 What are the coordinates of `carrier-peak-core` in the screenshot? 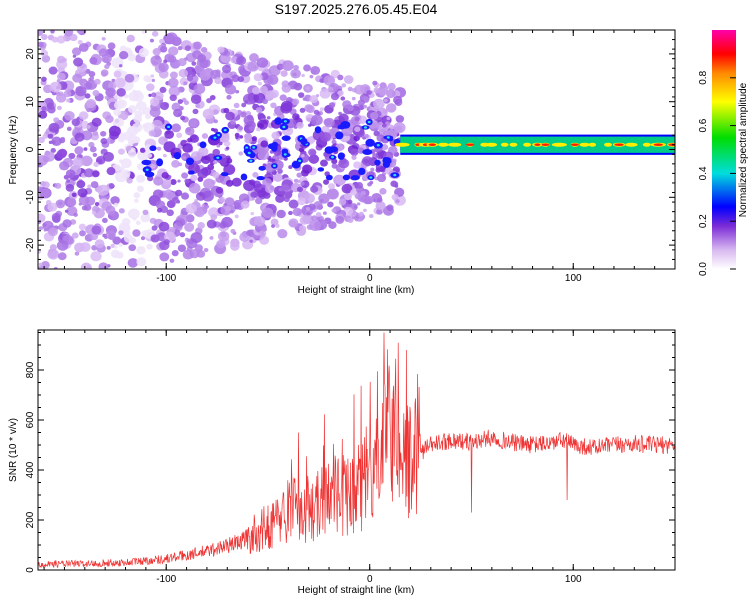 It's located at (537, 145).